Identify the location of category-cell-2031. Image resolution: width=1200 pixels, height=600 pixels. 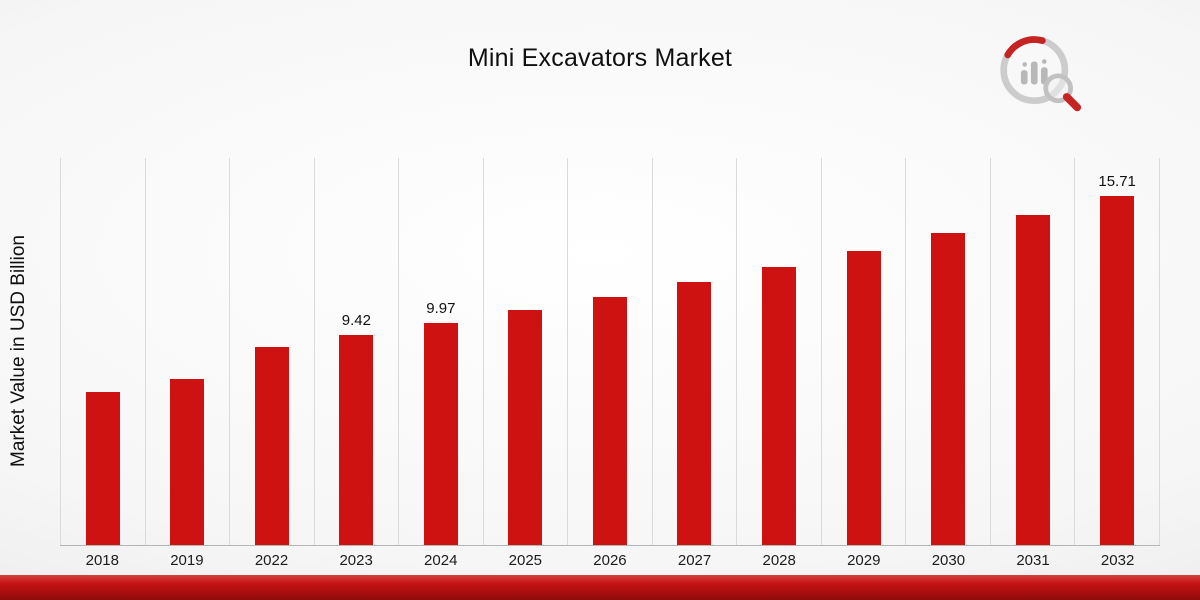
(1032, 351).